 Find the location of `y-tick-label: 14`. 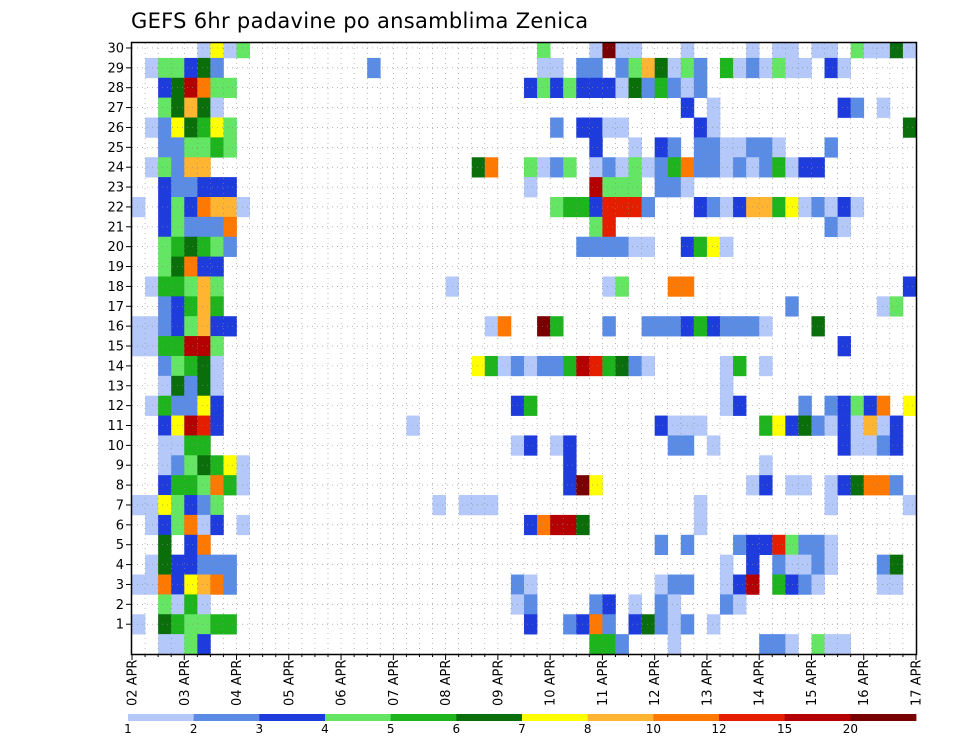

y-tick-label: 14 is located at coordinates (115, 366).